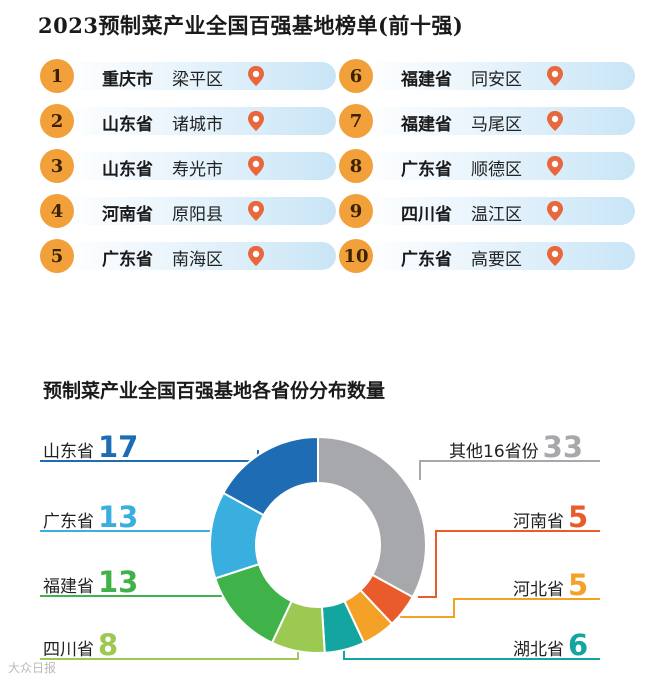 The width and height of the screenshot is (645, 682). What do you see at coordinates (356, 76) in the screenshot?
I see `rank-number: 6` at bounding box center [356, 76].